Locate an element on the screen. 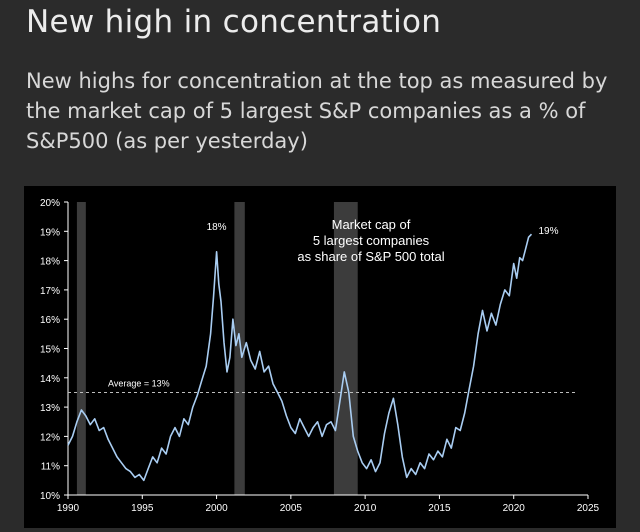 This screenshot has height=532, width=640. y-tick-label-5: 15% is located at coordinates (50, 350).